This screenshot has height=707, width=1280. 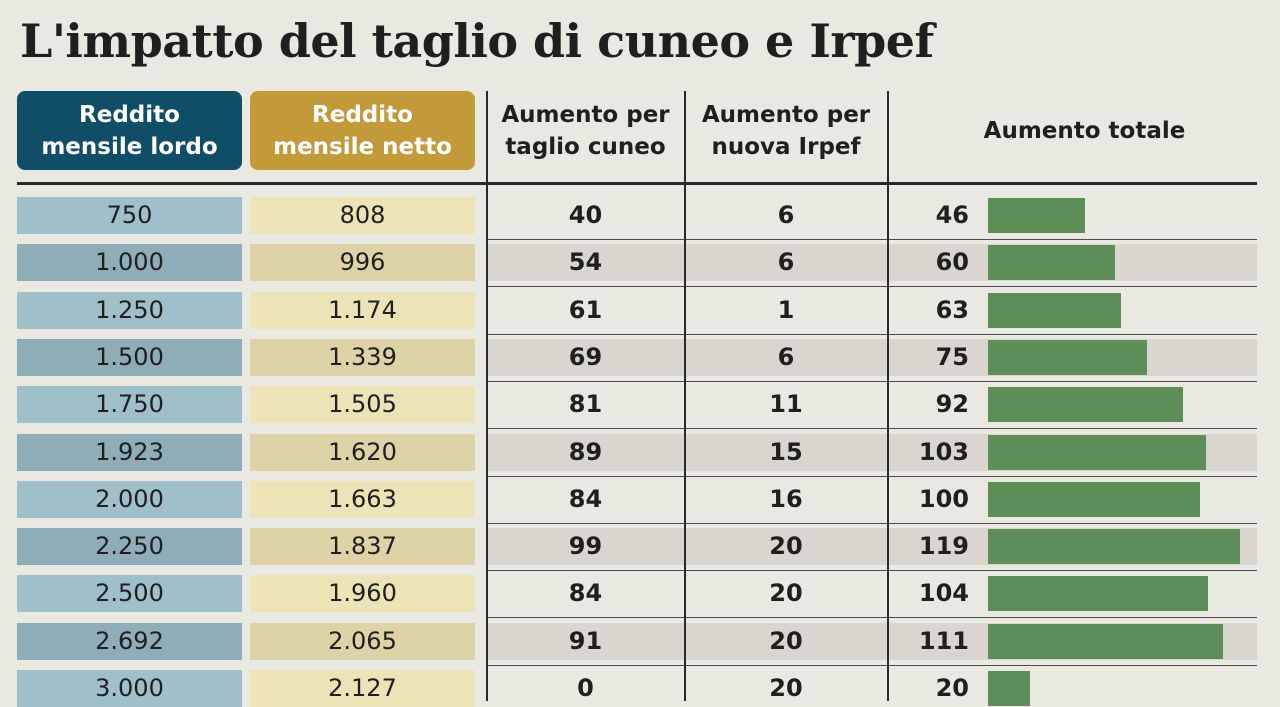 What do you see at coordinates (952, 404) in the screenshot?
I see `cell-aumento-totale: 92` at bounding box center [952, 404].